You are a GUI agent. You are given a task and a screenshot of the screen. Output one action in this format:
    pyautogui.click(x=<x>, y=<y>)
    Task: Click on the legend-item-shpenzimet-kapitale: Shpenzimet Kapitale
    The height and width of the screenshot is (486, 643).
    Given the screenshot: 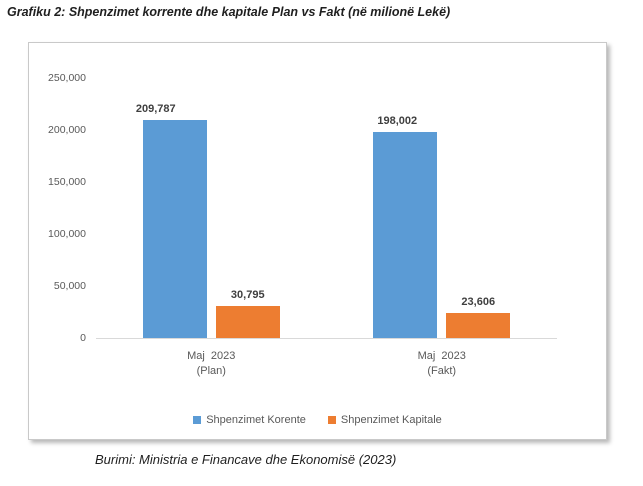 What is the action you would take?
    pyautogui.click(x=384, y=420)
    